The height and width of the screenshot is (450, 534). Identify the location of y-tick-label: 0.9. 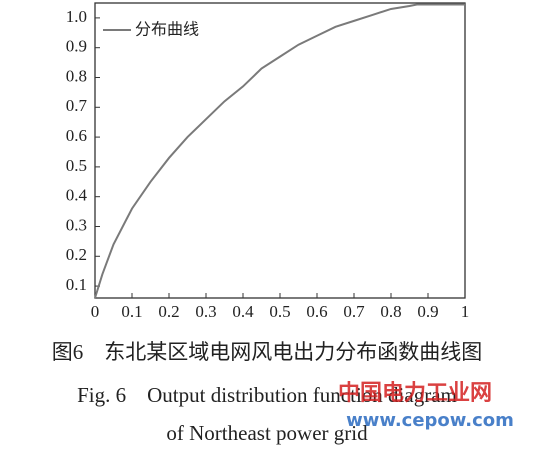
(76, 46).